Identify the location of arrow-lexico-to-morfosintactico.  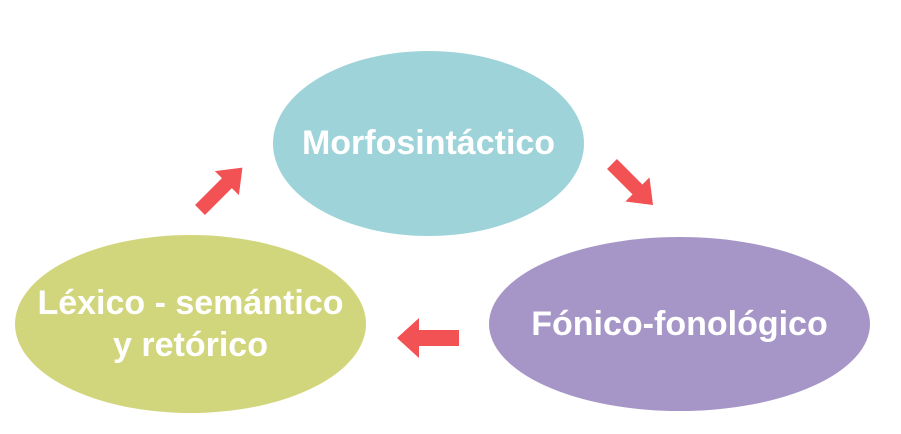
(221, 189).